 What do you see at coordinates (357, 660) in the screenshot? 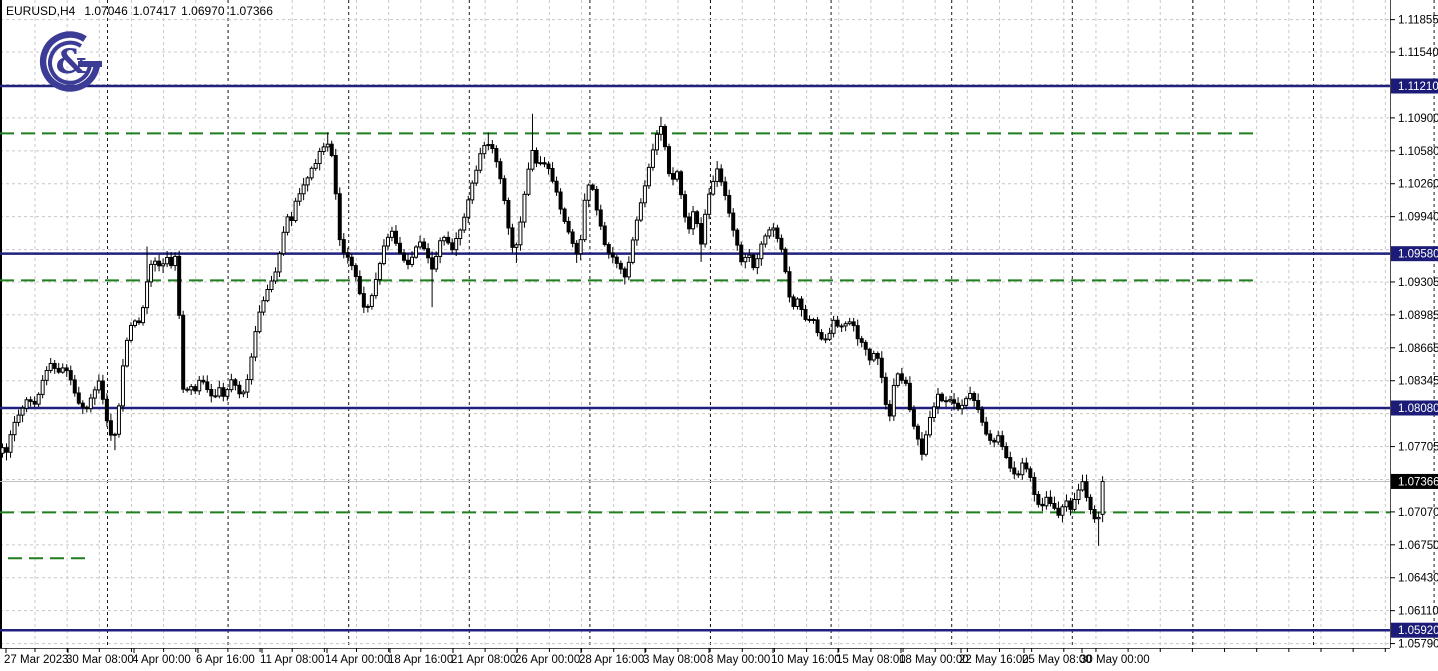
I see `time-axis-label: 14 Apr 00:00` at bounding box center [357, 660].